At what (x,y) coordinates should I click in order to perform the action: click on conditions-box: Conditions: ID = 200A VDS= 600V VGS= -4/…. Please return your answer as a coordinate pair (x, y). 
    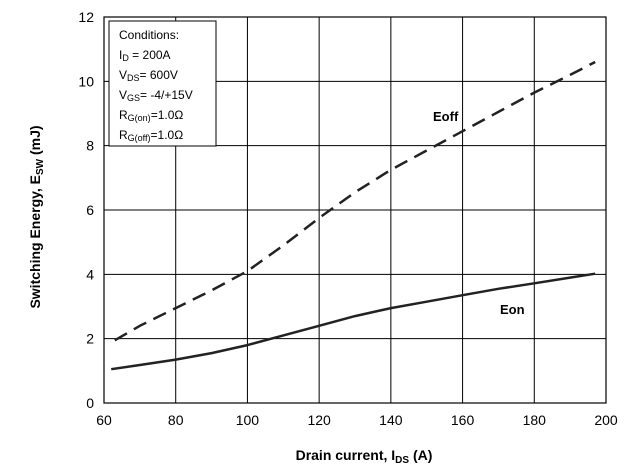
    Looking at the image, I should click on (162, 83).